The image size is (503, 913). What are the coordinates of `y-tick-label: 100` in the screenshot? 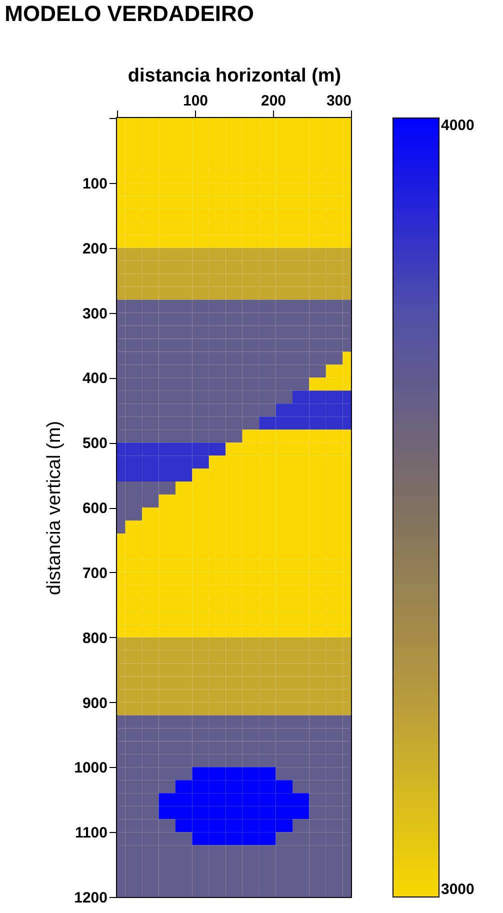 It's located at (95, 183).